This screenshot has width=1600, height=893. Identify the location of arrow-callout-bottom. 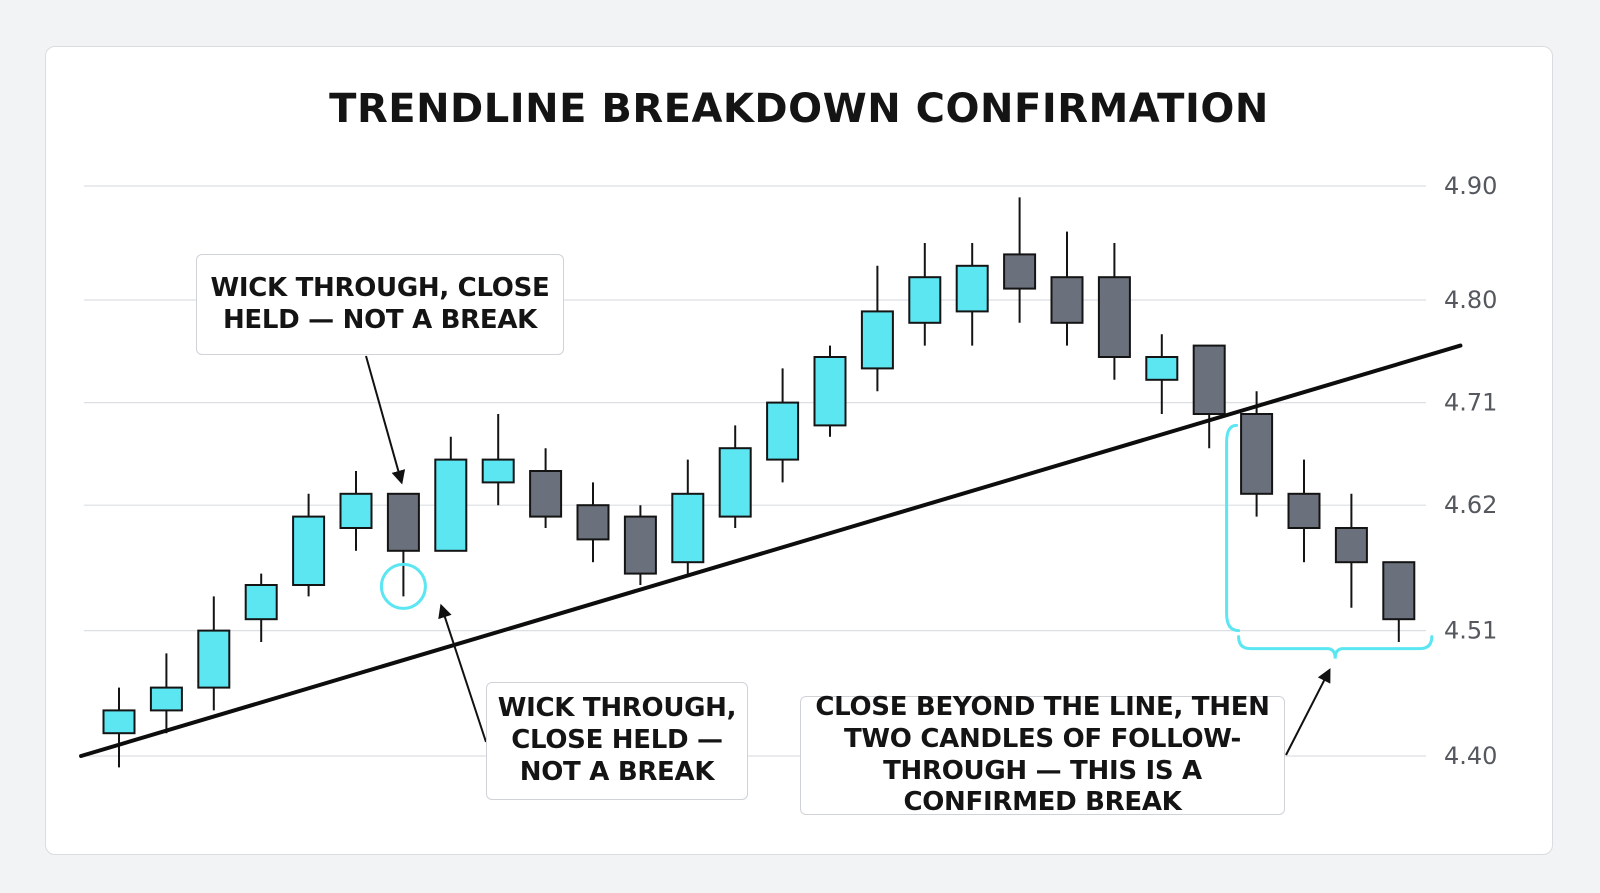
(462, 673).